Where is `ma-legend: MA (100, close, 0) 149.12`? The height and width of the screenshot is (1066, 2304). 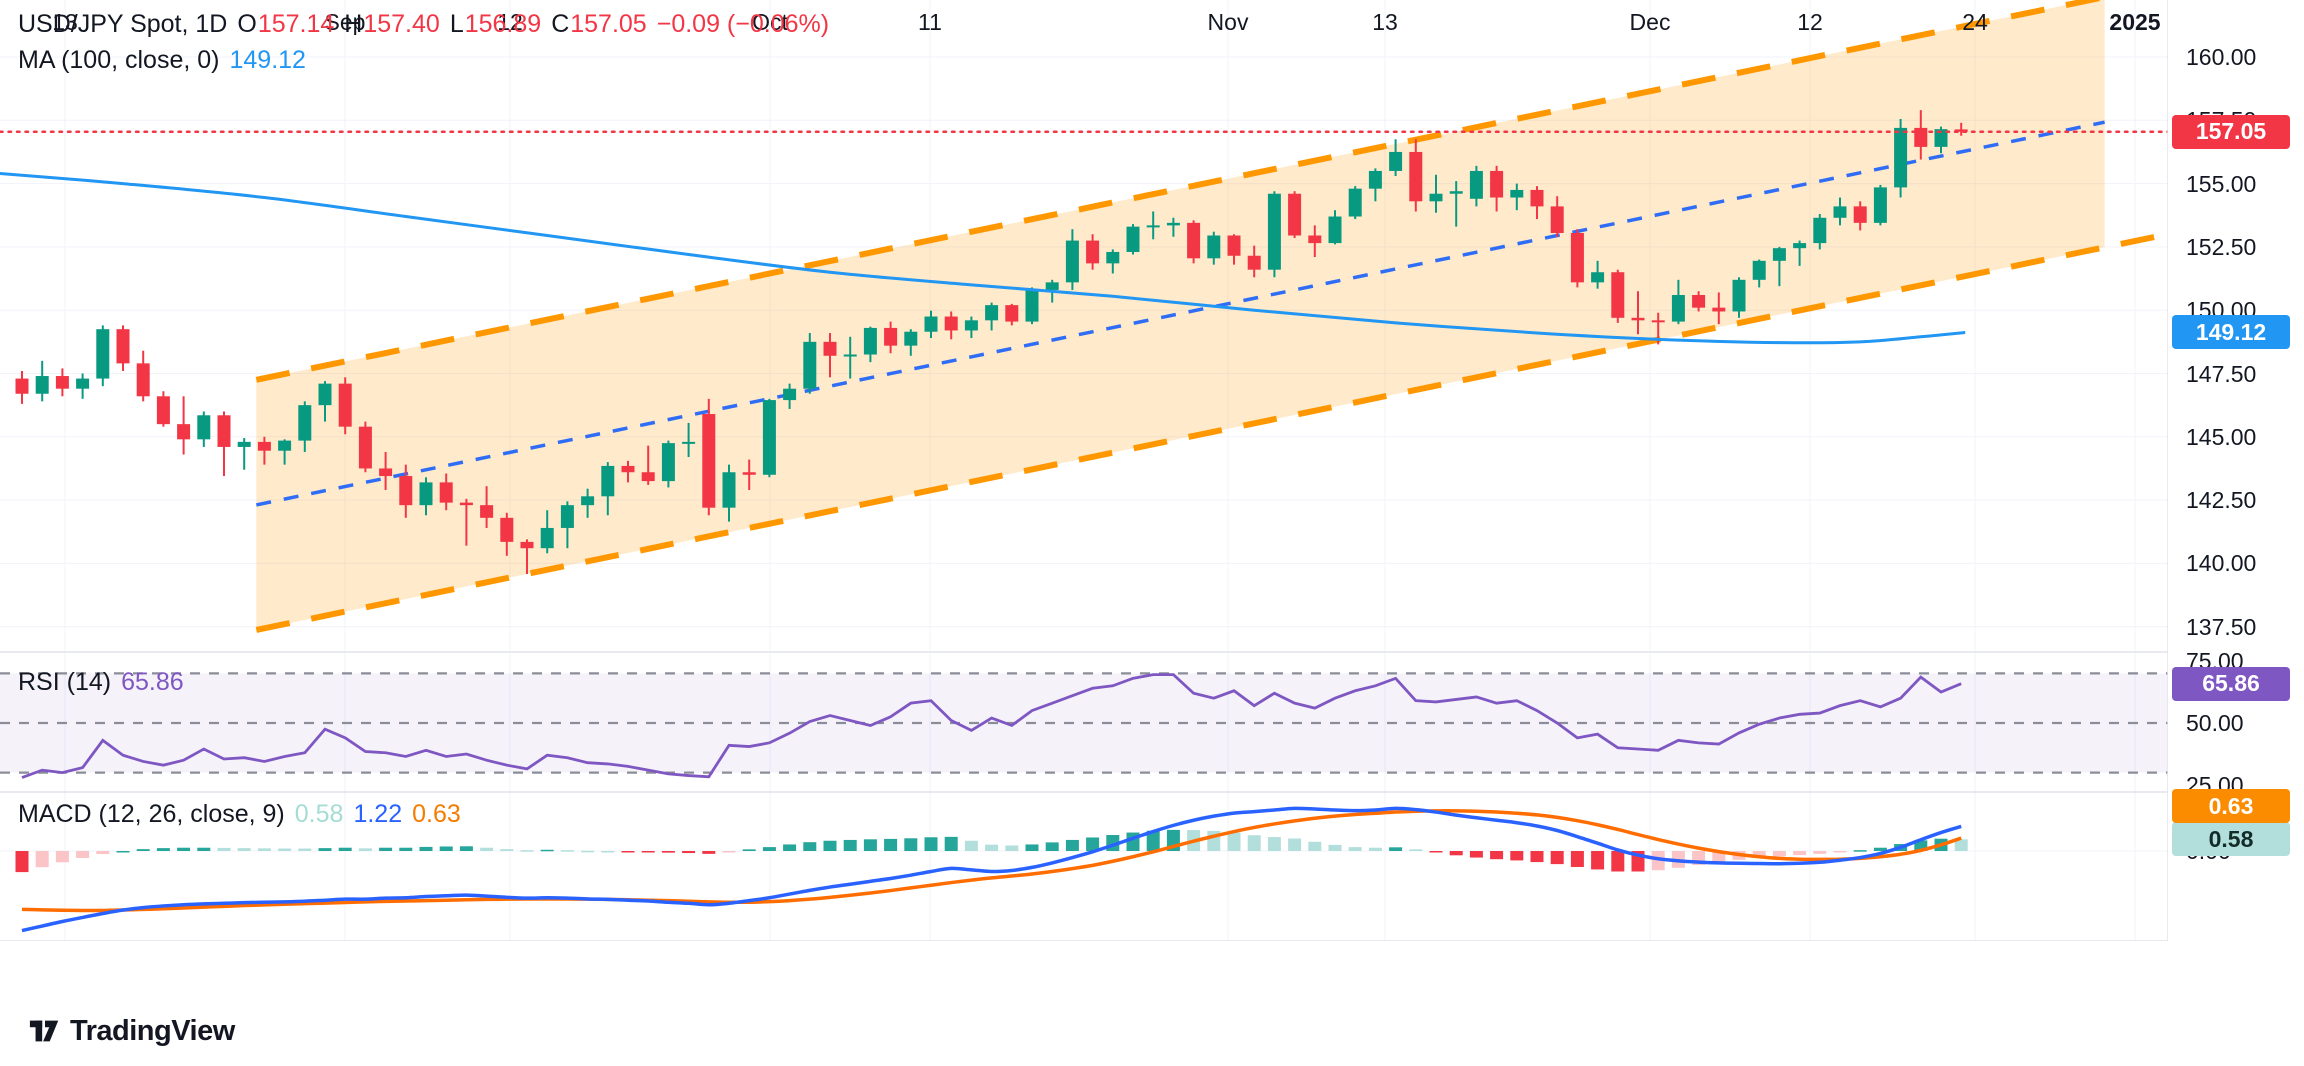
ma-legend: MA (100, close, 0) 149.12 is located at coordinates (167, 60).